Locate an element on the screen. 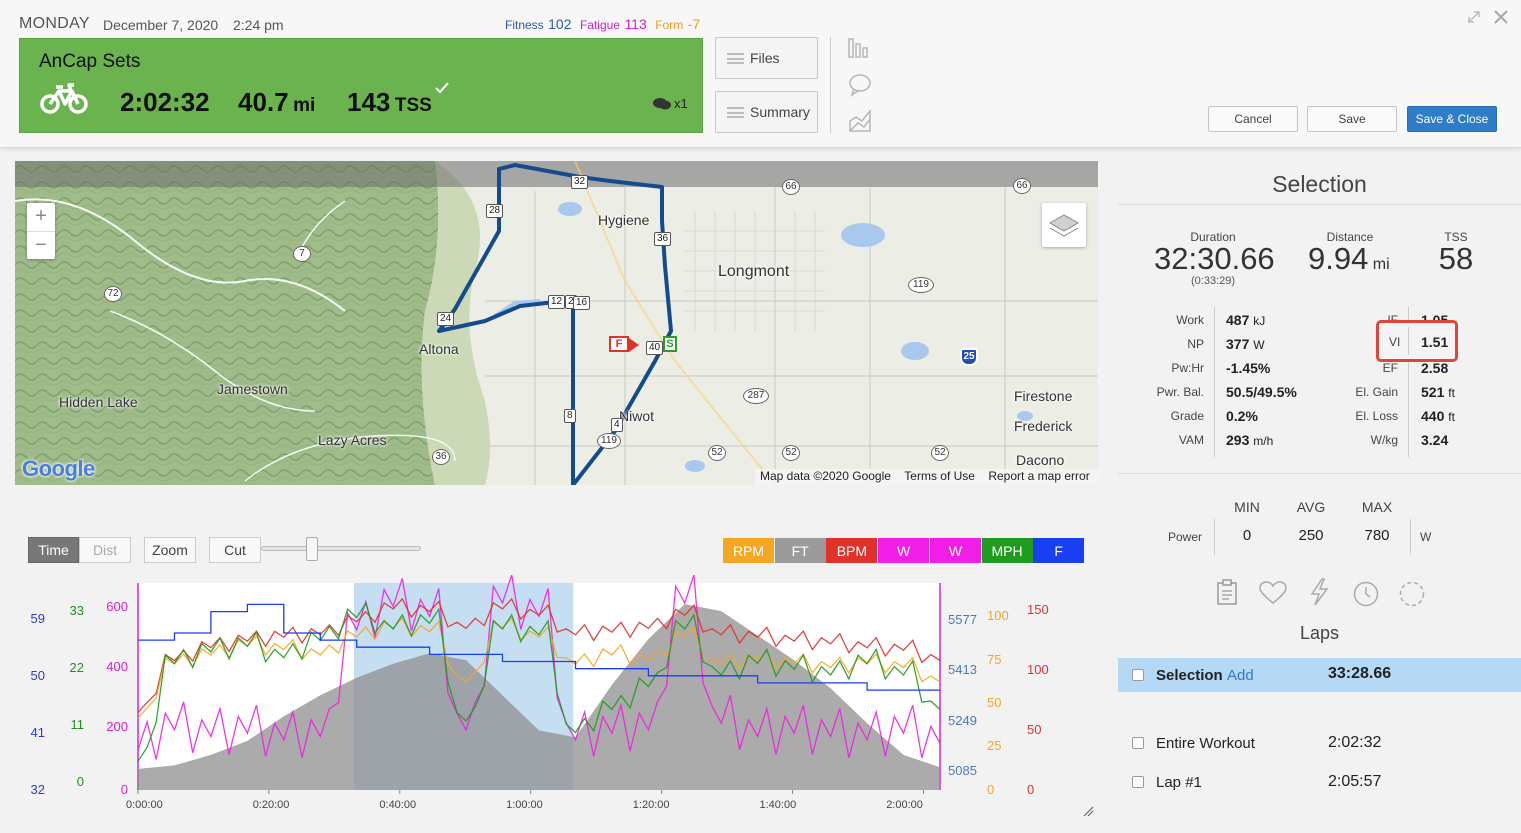  route-shield: 28 is located at coordinates (495, 211).